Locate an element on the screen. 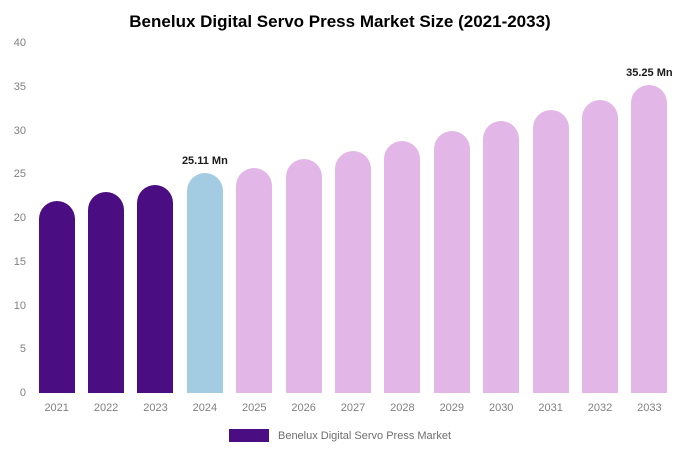 The height and width of the screenshot is (450, 680). x-tick-2022: 2022 is located at coordinates (106, 408).